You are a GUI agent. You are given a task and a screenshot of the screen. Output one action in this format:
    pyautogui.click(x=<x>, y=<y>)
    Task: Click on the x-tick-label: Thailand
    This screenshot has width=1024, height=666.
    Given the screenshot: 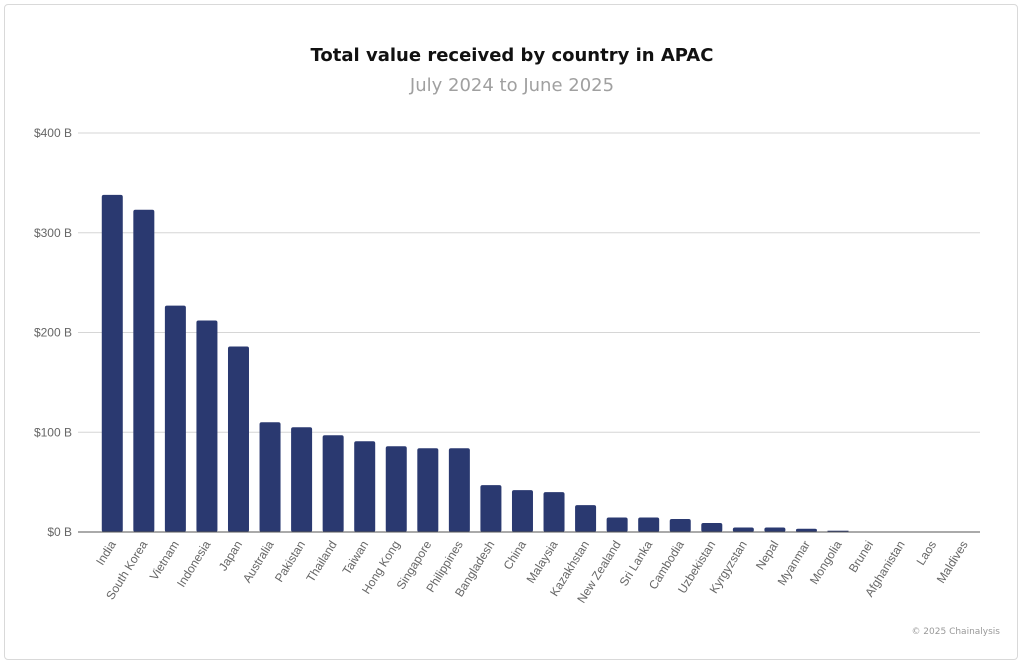 What is the action you would take?
    pyautogui.click(x=321, y=561)
    